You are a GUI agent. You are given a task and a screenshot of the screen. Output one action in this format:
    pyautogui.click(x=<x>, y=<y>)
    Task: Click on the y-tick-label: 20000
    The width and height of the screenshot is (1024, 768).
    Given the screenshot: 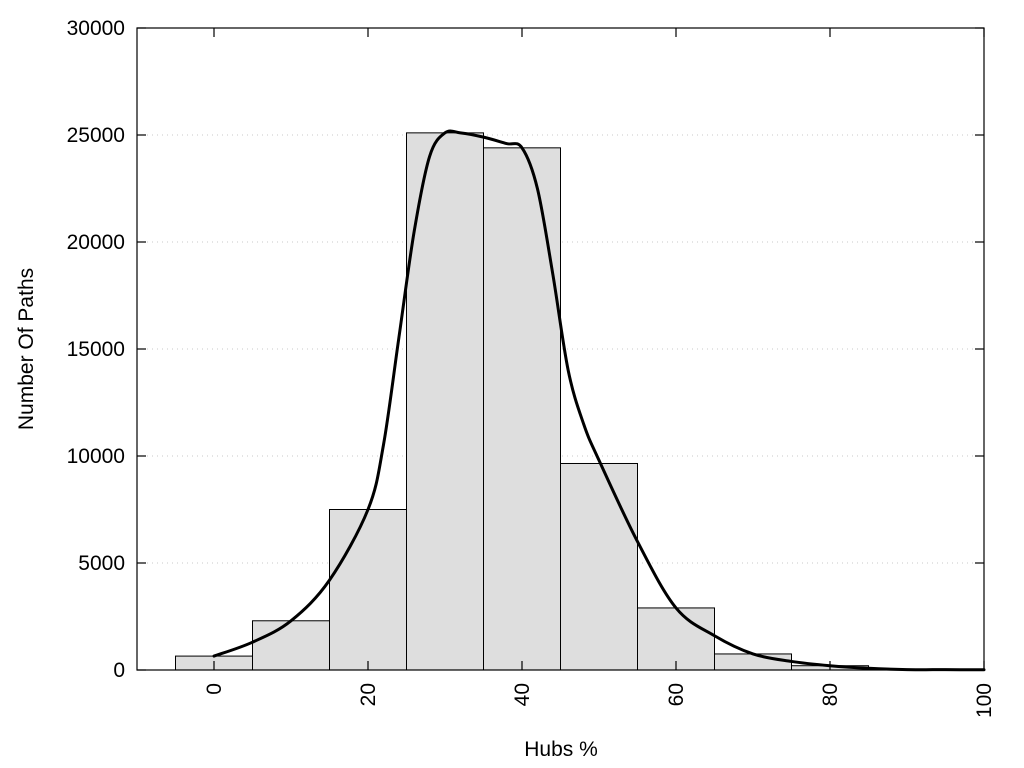 What is the action you would take?
    pyautogui.click(x=96, y=242)
    